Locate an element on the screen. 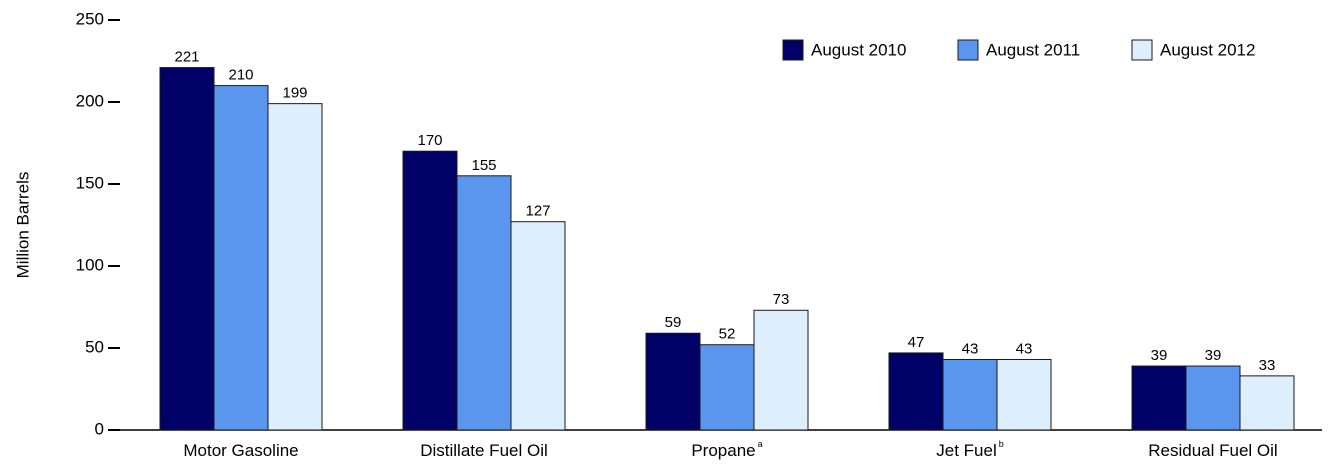 The height and width of the screenshot is (468, 1338). footnote-mark: b is located at coordinates (1001, 444).